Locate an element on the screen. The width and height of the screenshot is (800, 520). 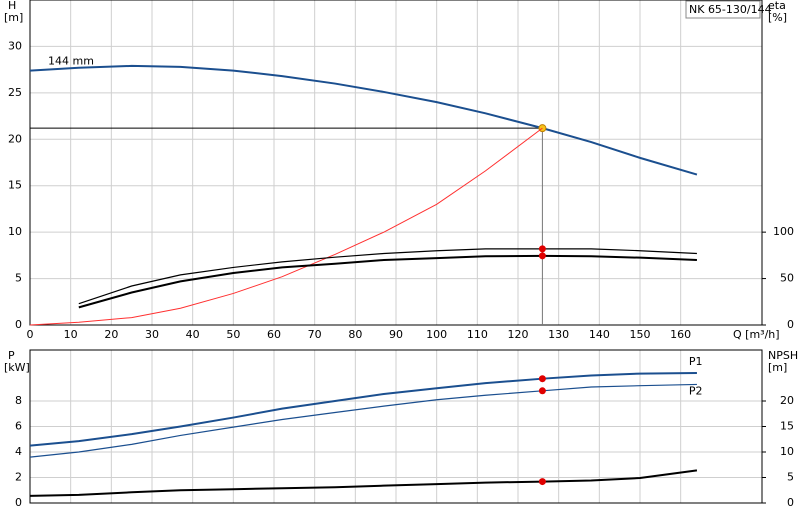
y-axis-unit: [kW] is located at coordinates (17, 367).